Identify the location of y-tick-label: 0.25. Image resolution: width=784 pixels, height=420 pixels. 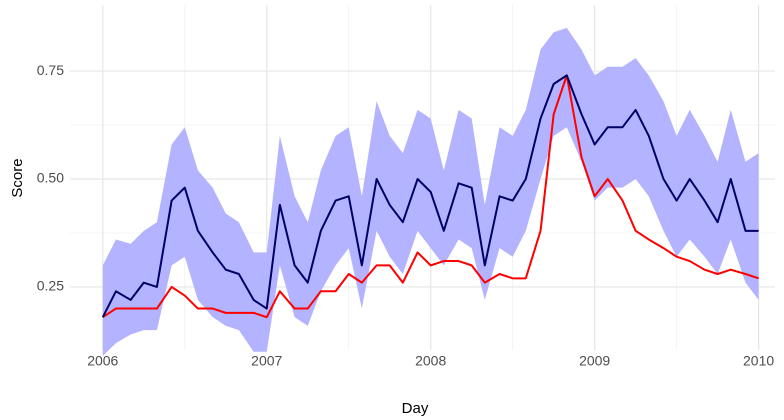
(50, 286).